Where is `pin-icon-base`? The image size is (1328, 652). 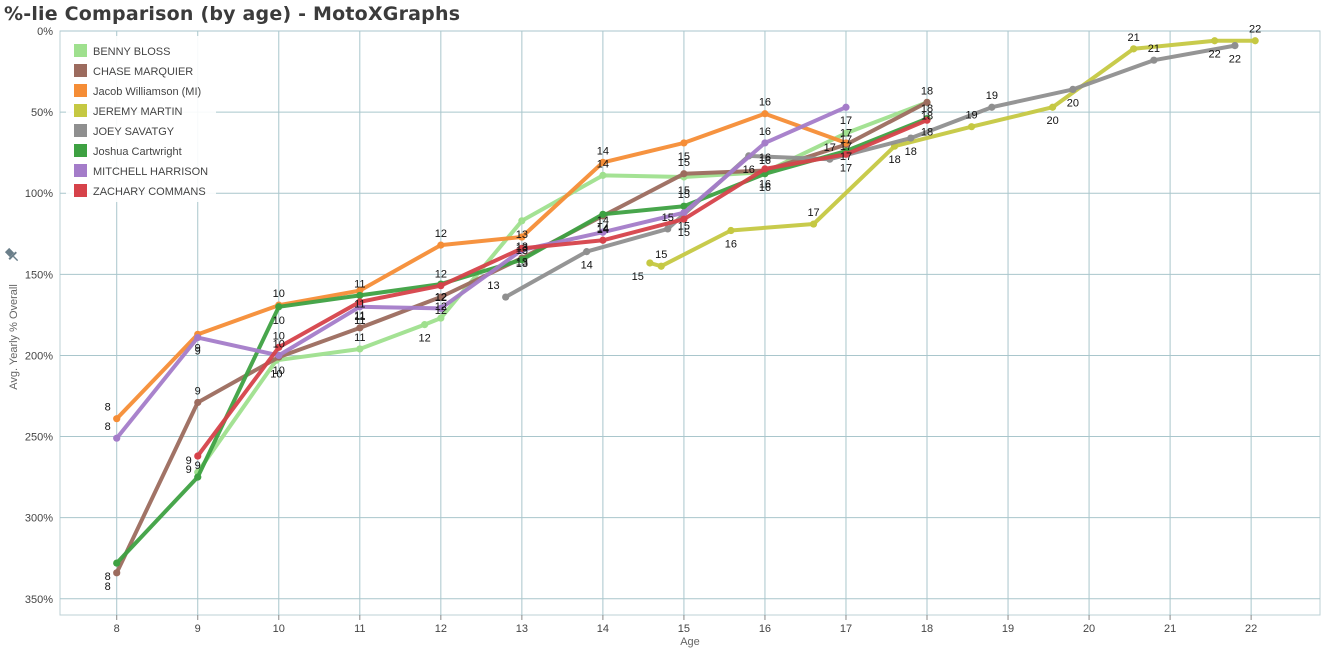 pin-icon-base is located at coordinates (12, 255).